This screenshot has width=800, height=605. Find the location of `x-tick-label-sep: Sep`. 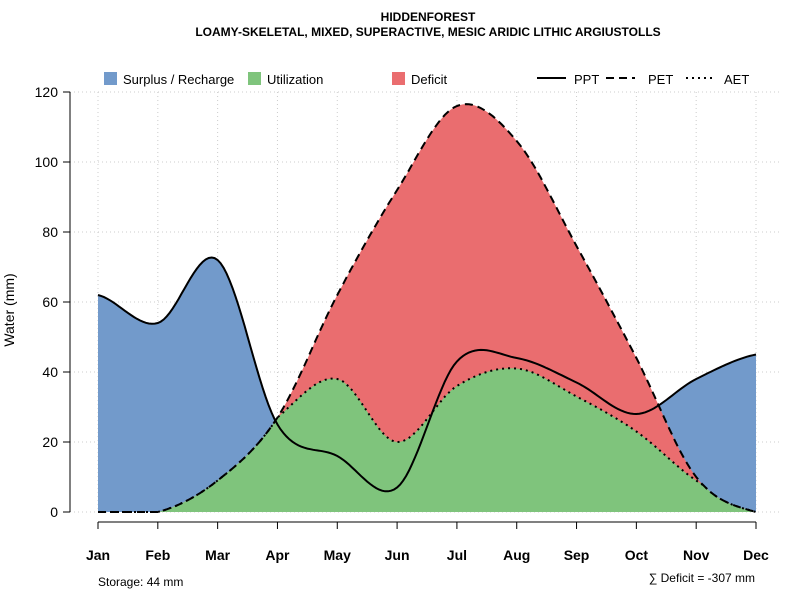

x-tick-label-sep: Sep is located at coordinates (577, 555).